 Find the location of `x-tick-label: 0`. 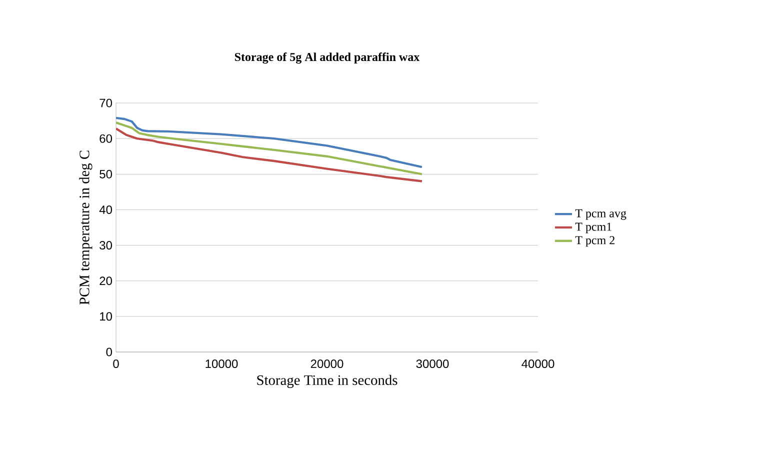

x-tick-label: 0 is located at coordinates (116, 364).